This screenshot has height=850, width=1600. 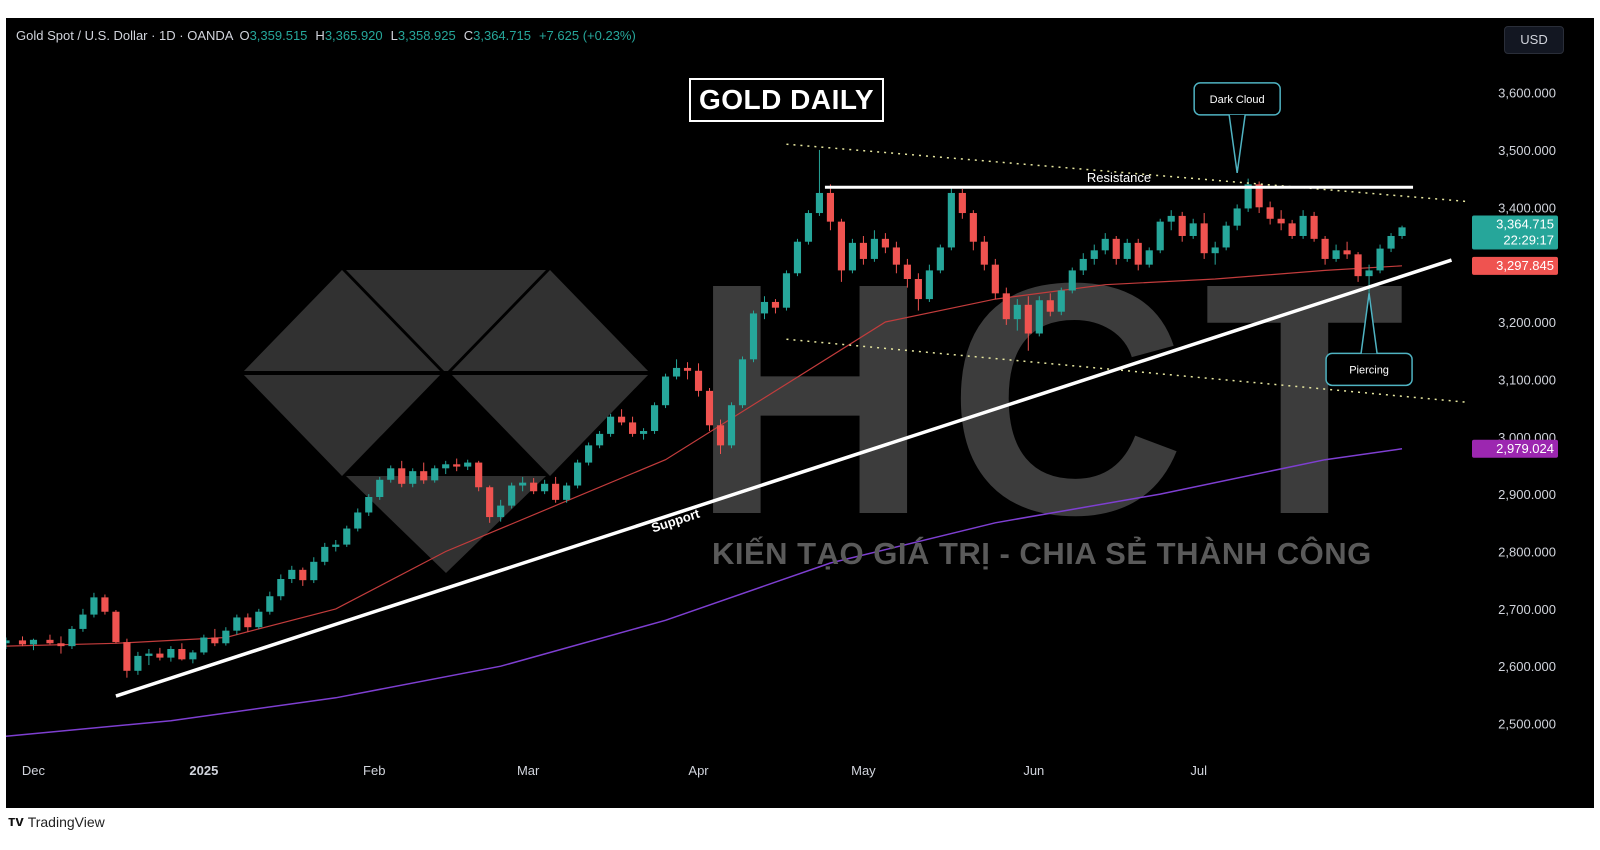 I want to click on y-tick-label: 3,500.000, so click(x=1527, y=150).